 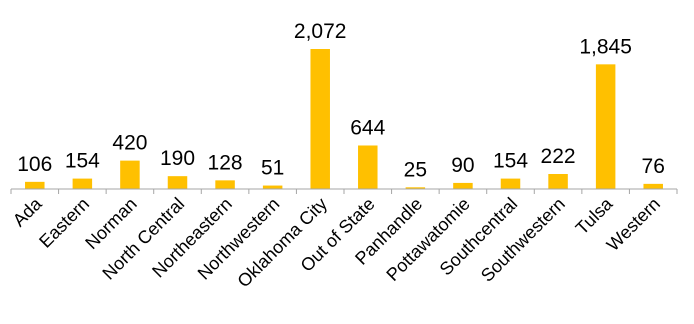 I want to click on data-label: 128, so click(x=225, y=162).